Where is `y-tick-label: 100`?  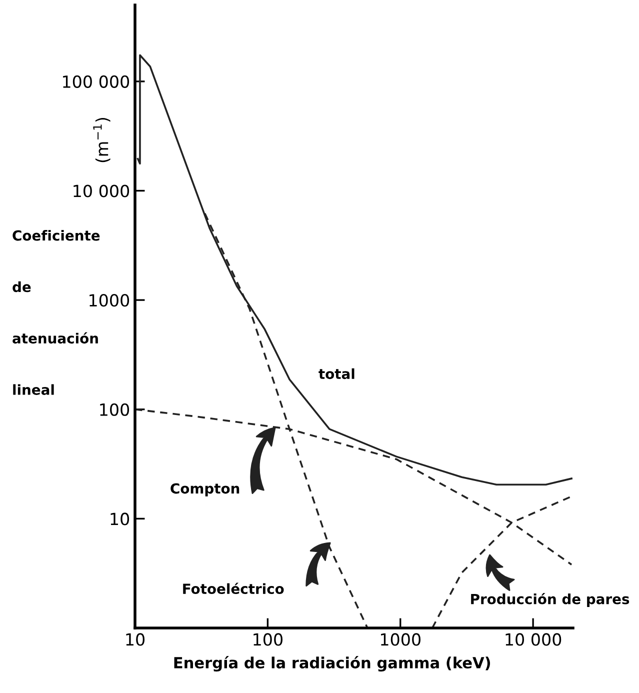 y-tick-label: 100 is located at coordinates (115, 409).